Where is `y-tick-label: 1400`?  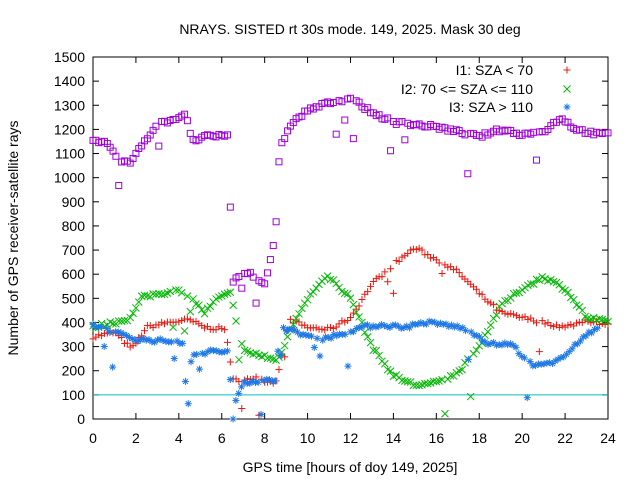
y-tick-label: 1400 is located at coordinates (69, 81).